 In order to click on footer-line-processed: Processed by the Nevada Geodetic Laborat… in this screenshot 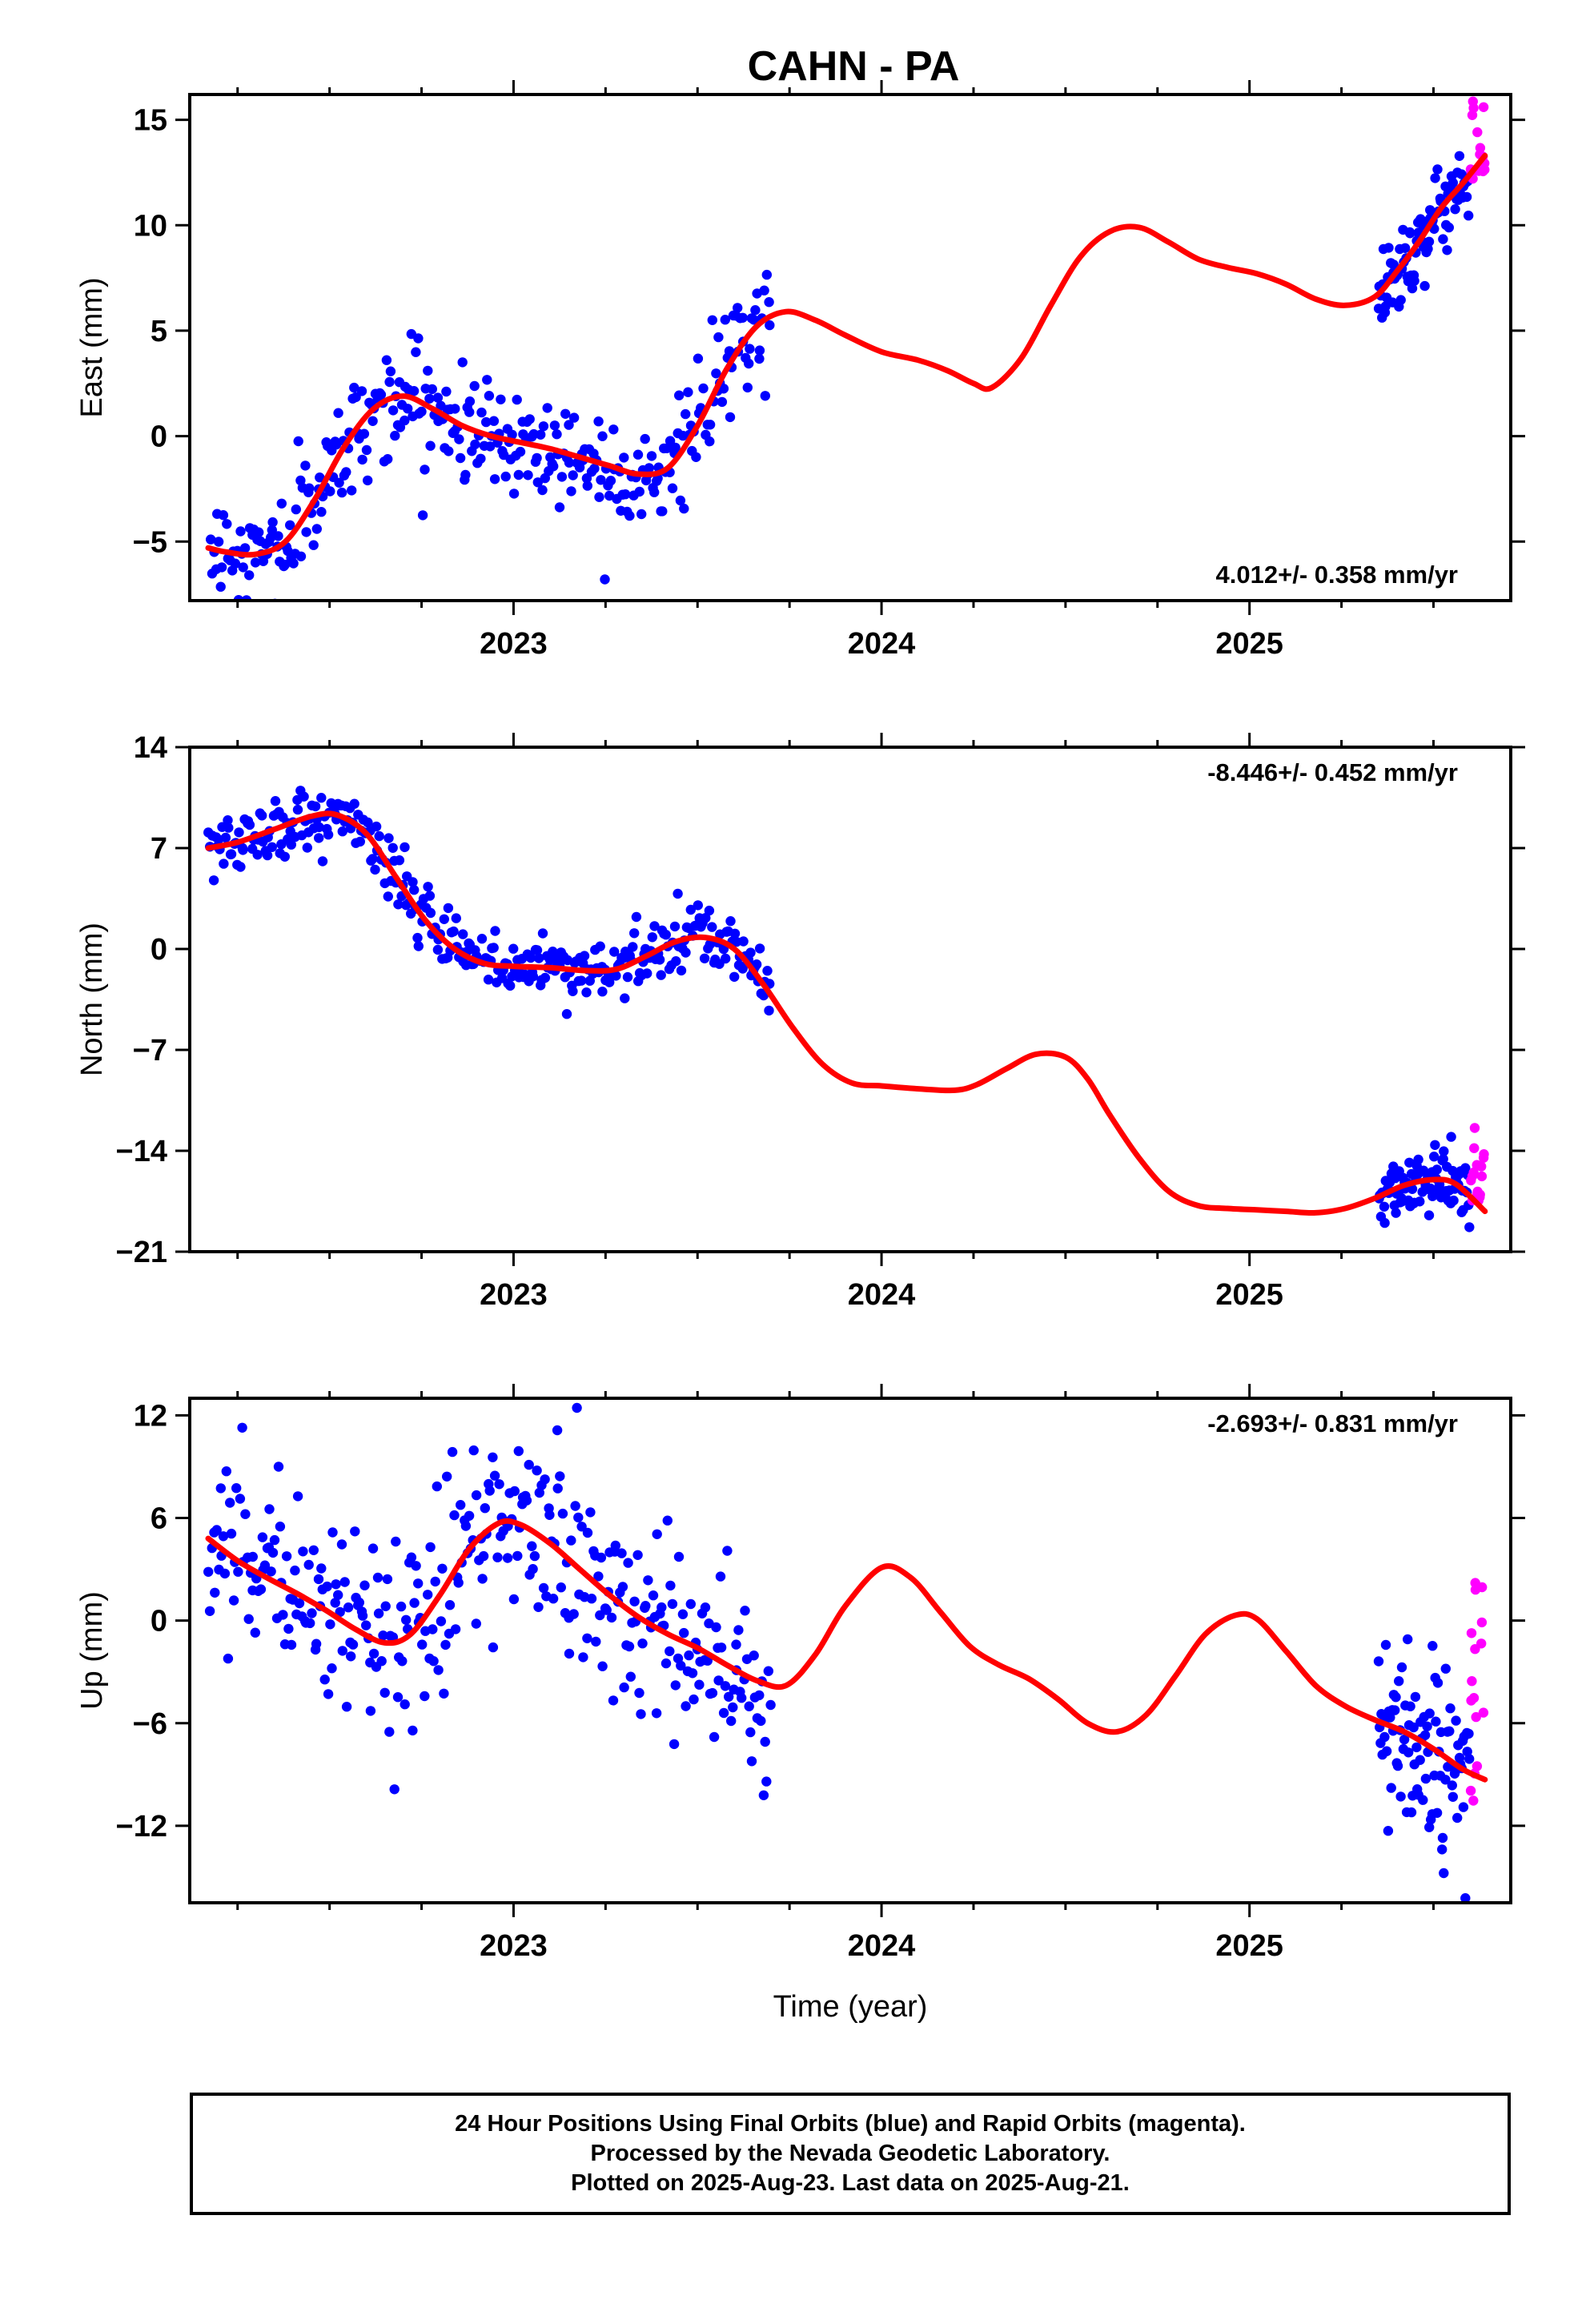, I will do `click(850, 2153)`.